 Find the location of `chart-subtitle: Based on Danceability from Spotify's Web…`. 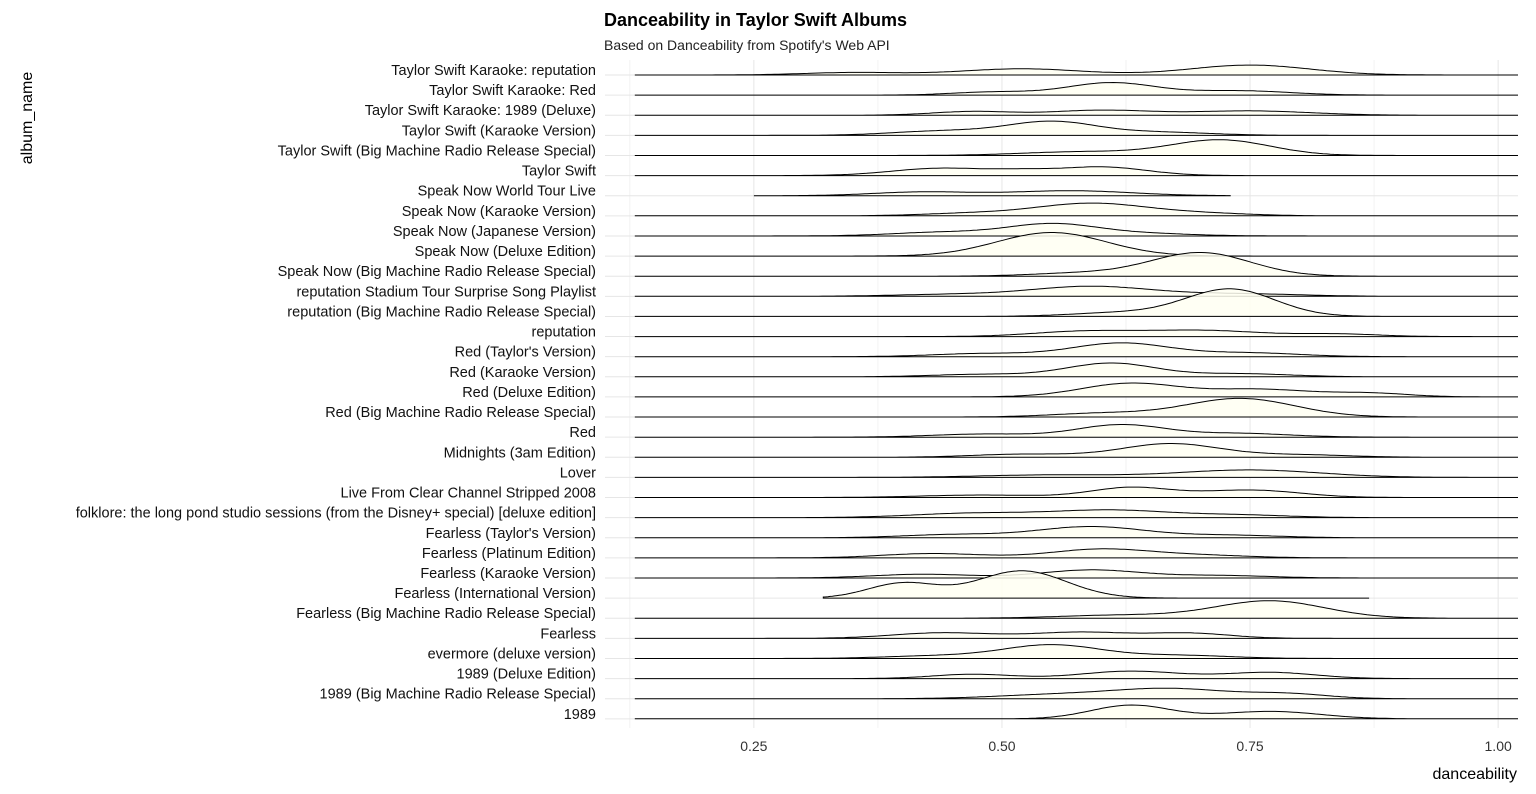

chart-subtitle: Based on Danceability from Spotify's Web… is located at coordinates (747, 45).